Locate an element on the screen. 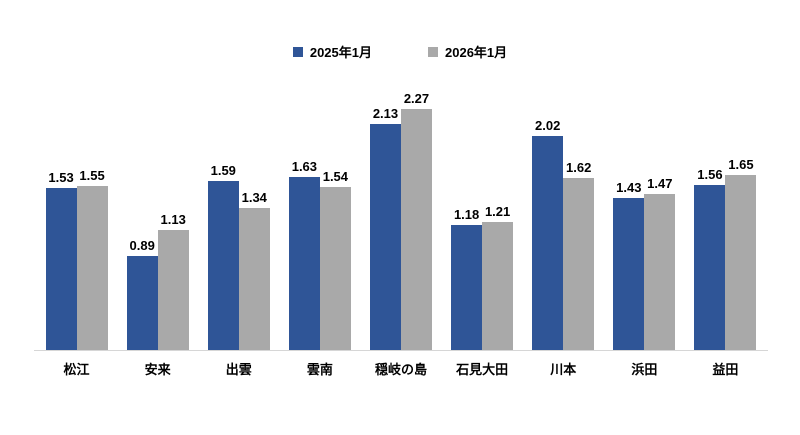 The image size is (800, 435). bar-group: 1.53 1.55 is located at coordinates (76, 217).